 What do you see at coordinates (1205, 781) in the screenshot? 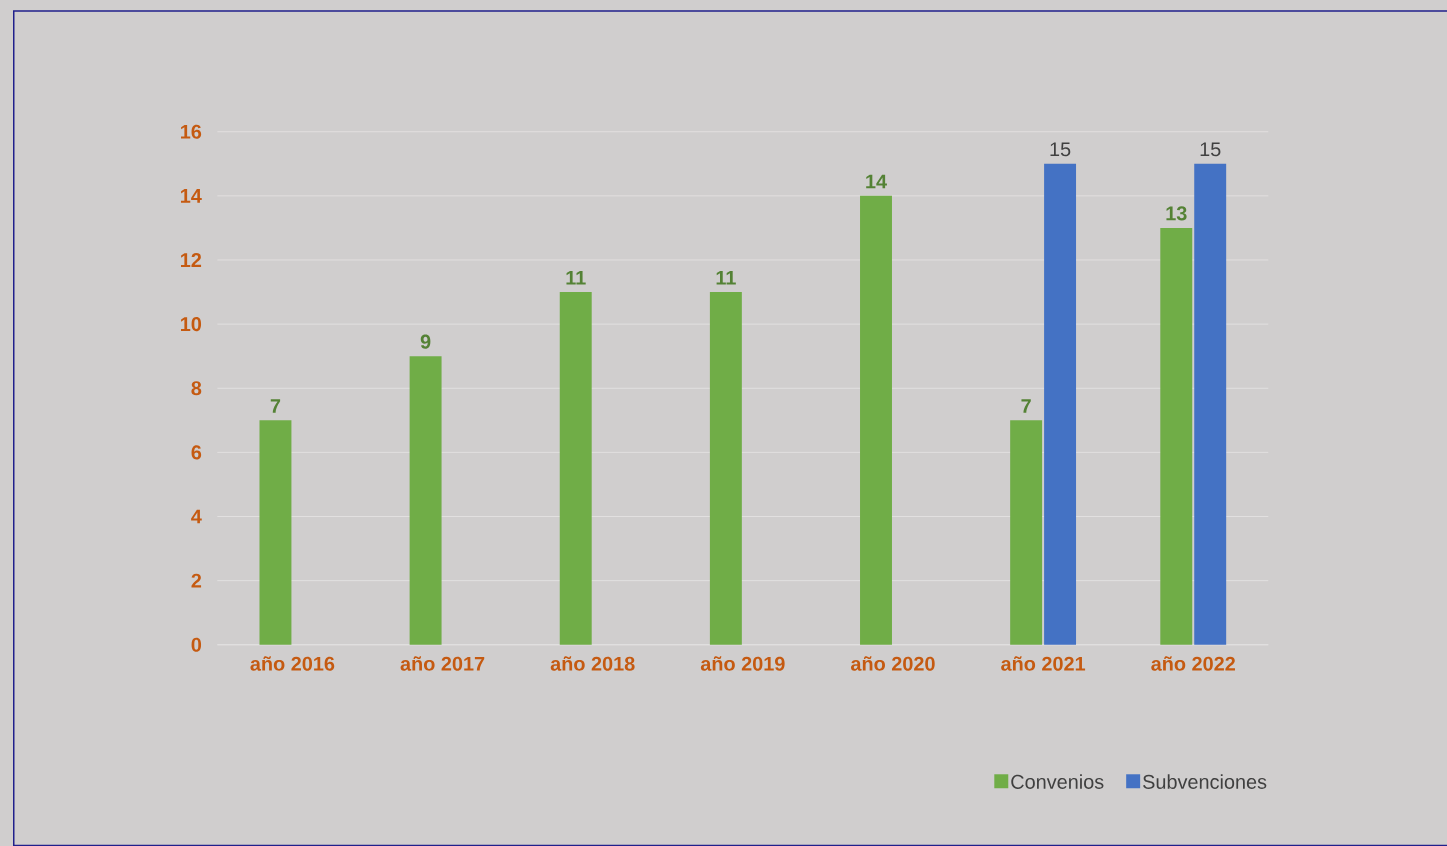
I see `legend-label: Subvenciones` at bounding box center [1205, 781].